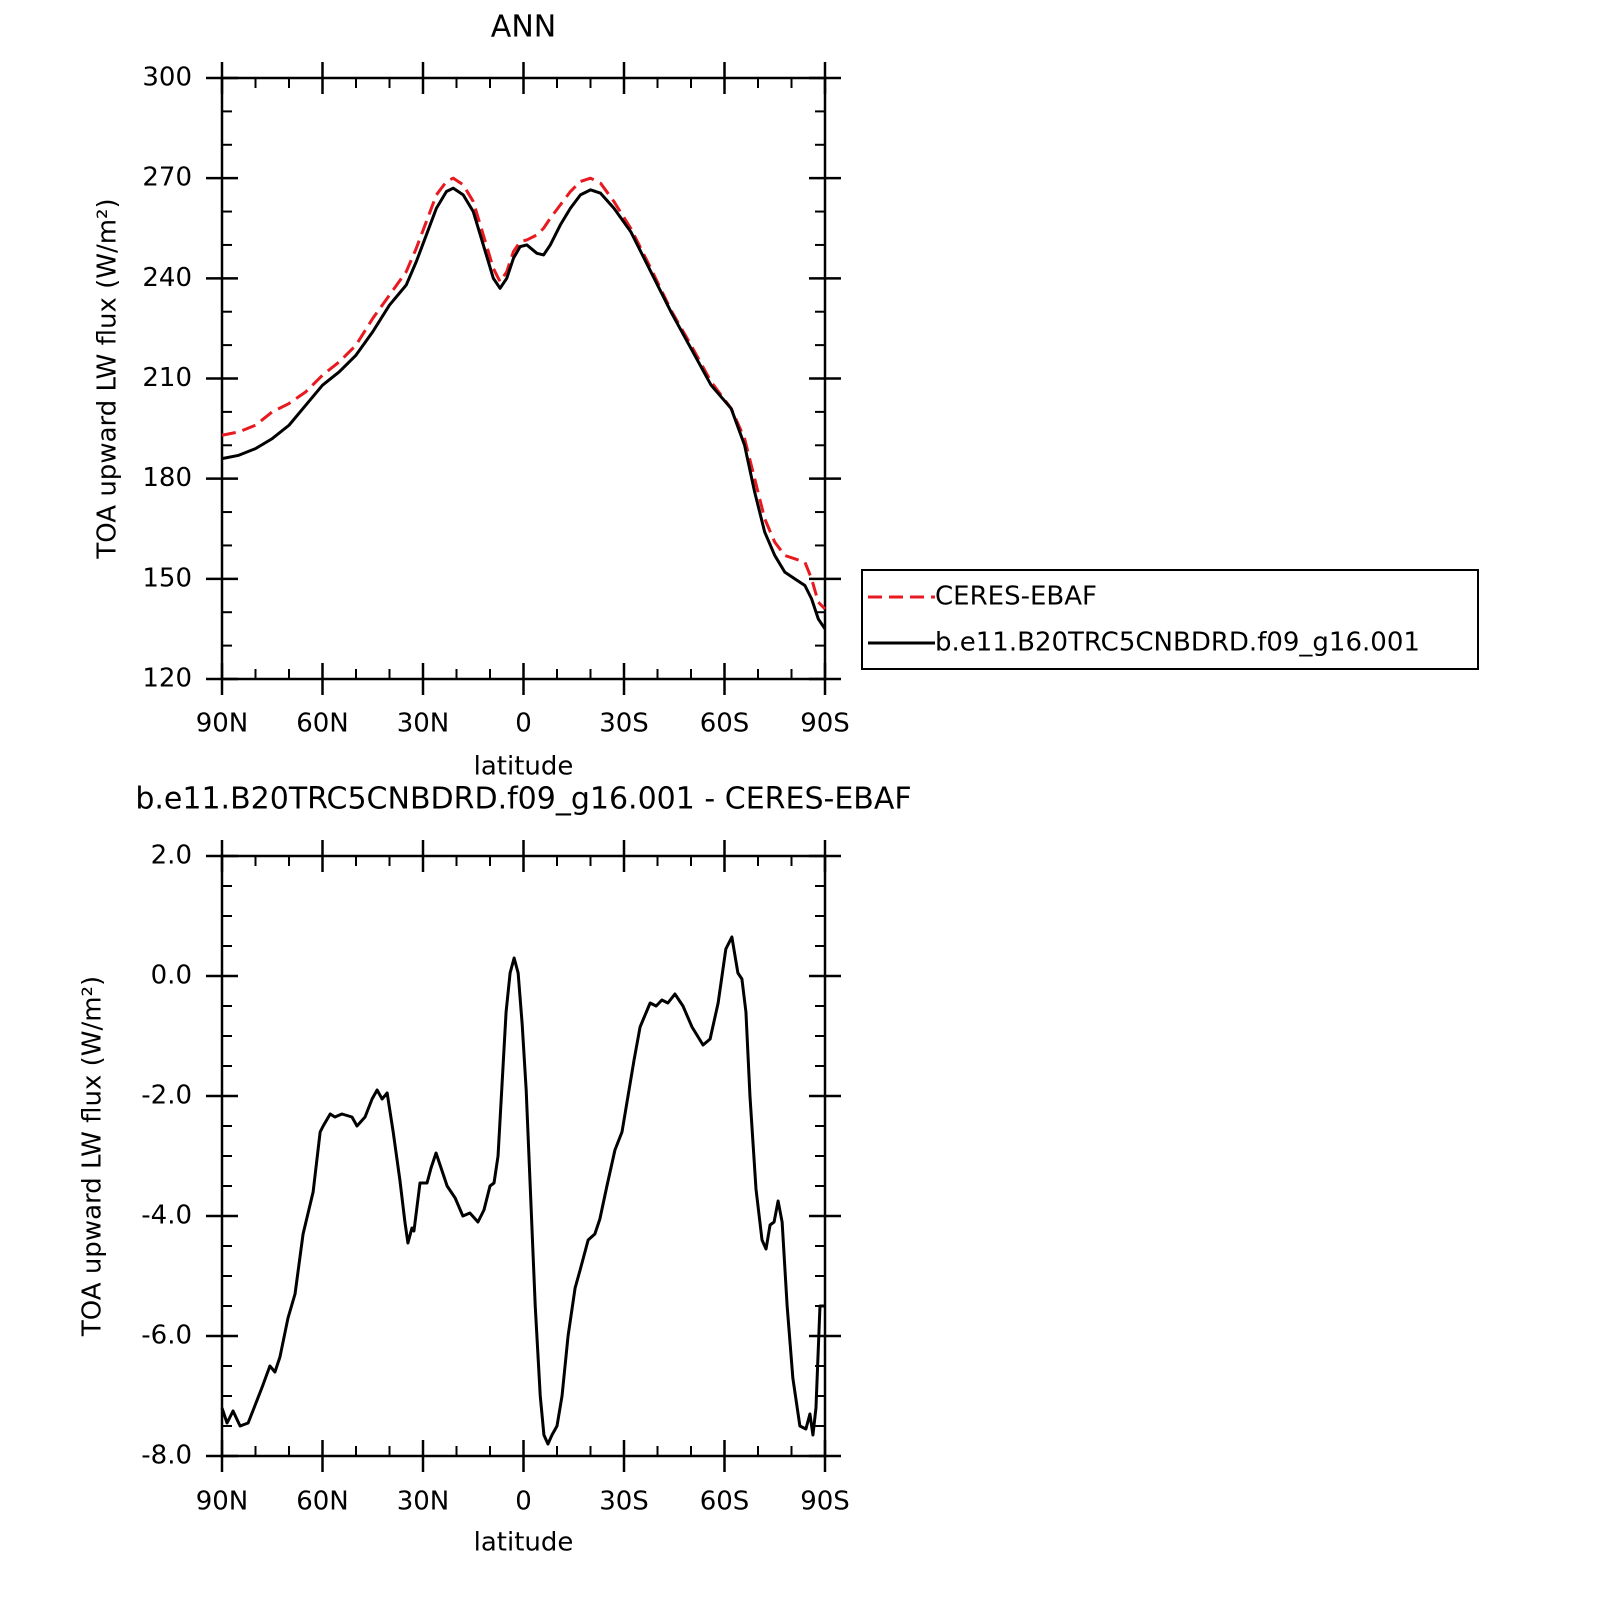 This screenshot has height=1619, width=1622. Describe the element at coordinates (167, 178) in the screenshot. I see `y-tick-label: 270` at that location.